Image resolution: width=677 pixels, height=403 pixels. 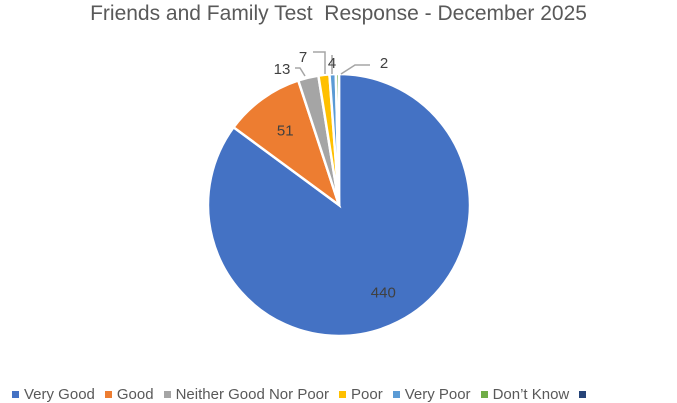 What do you see at coordinates (252, 394) in the screenshot?
I see `legend-label: Neither Good Nor Poor` at bounding box center [252, 394].